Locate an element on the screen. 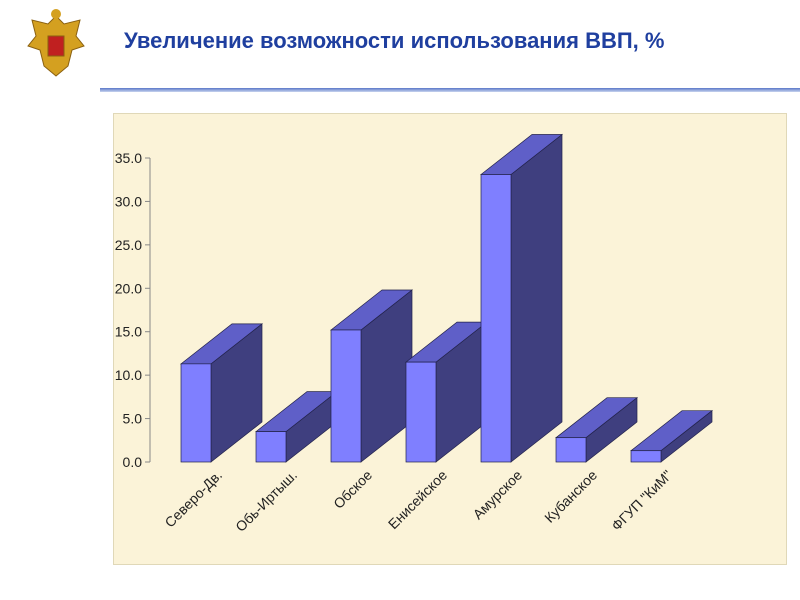 This screenshot has height=600, width=800. x-tick-label: ФГУП "КиМ" is located at coordinates (641, 500).